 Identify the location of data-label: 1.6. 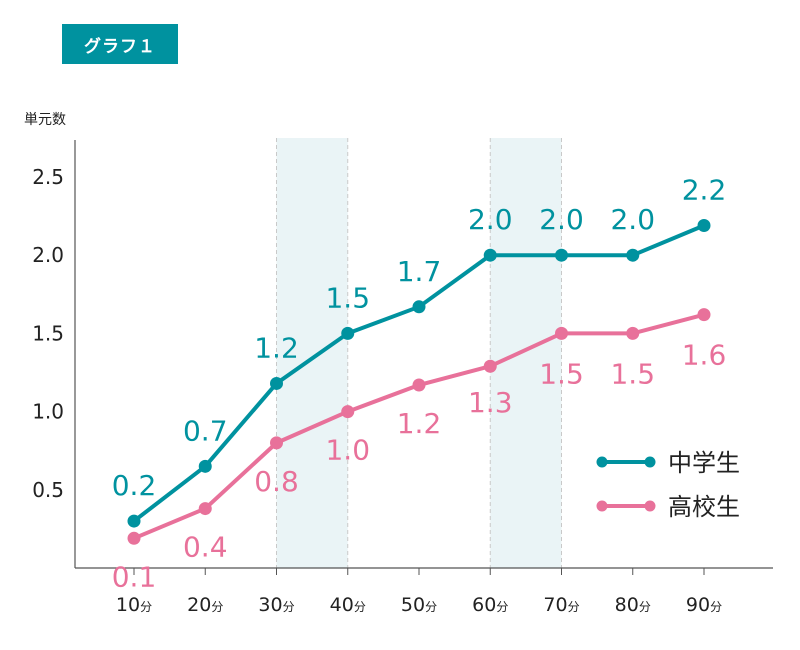
(704, 355).